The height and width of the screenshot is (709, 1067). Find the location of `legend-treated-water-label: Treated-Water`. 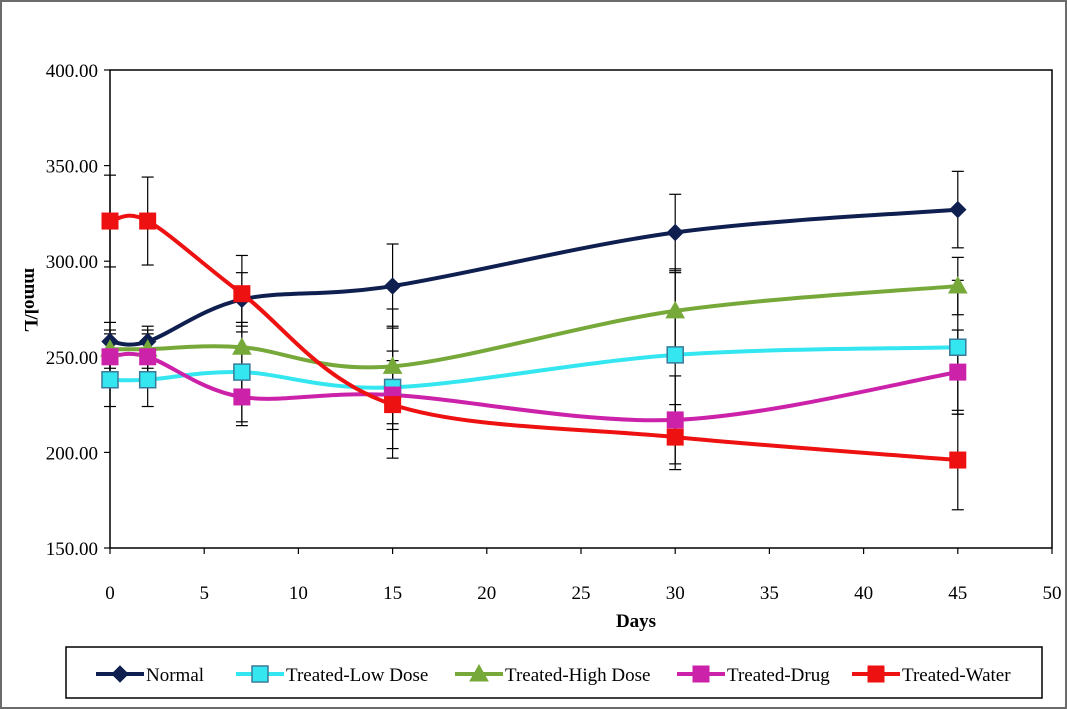

legend-treated-water-label: Treated-Water is located at coordinates (956, 675).